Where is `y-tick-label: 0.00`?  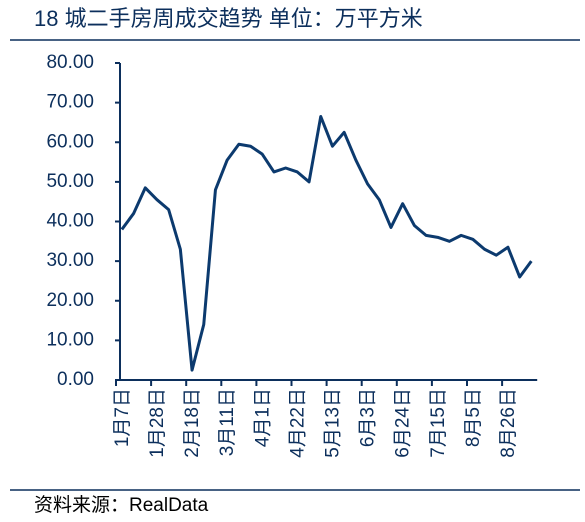
y-tick-label: 0.00 is located at coordinates (75, 379).